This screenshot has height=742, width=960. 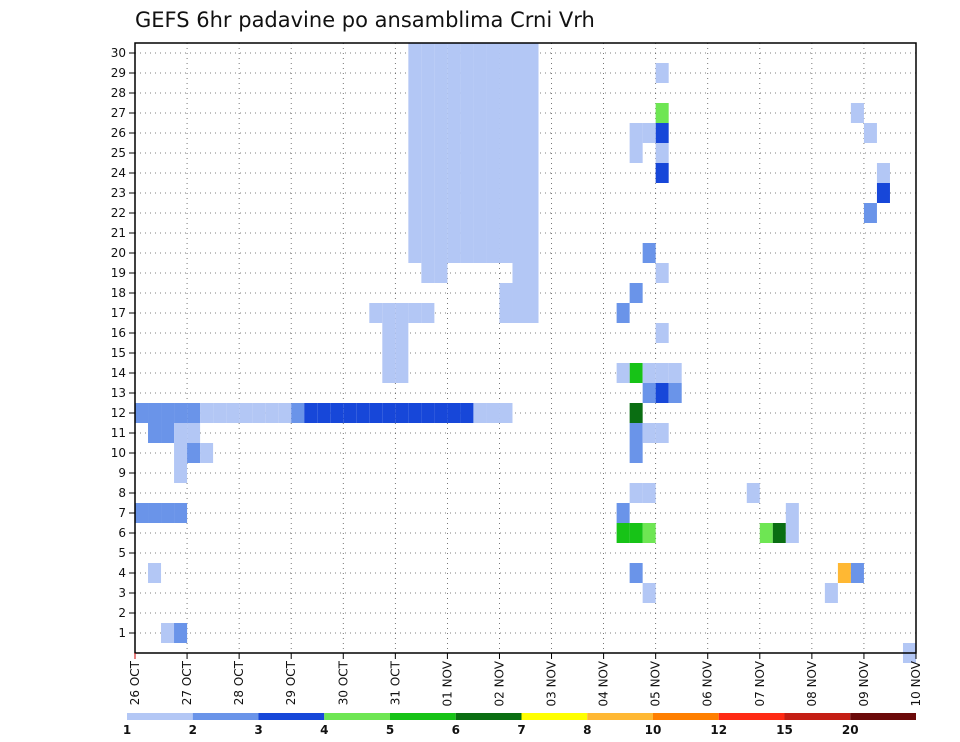 What do you see at coordinates (118, 273) in the screenshot?
I see `y-tick-label: 19` at bounding box center [118, 273].